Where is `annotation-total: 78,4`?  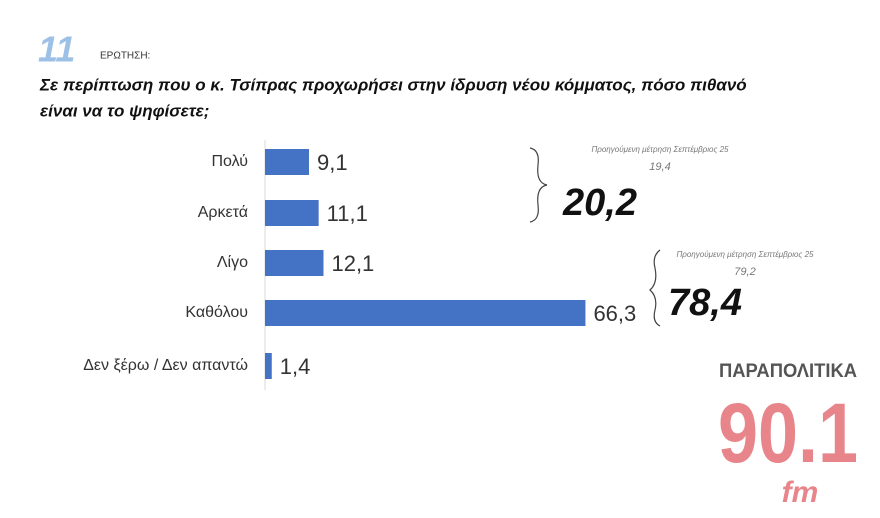 annotation-total: 78,4 is located at coordinates (705, 303).